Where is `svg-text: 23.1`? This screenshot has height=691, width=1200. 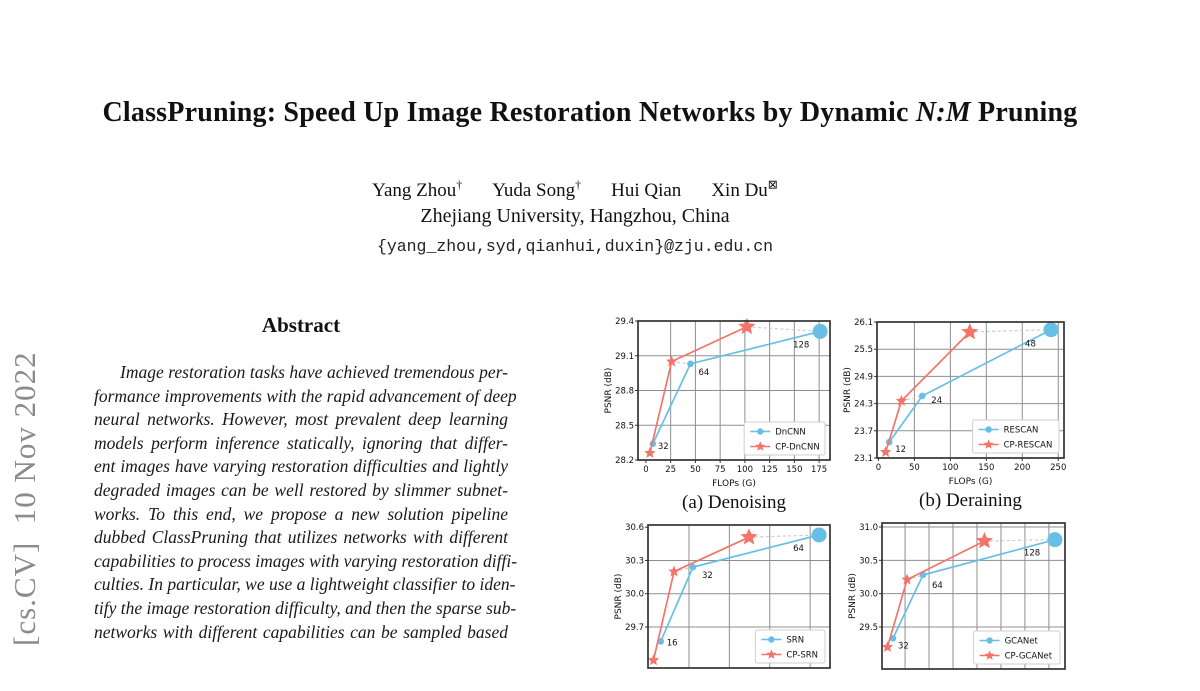 svg-text: 23.1 is located at coordinates (863, 459).